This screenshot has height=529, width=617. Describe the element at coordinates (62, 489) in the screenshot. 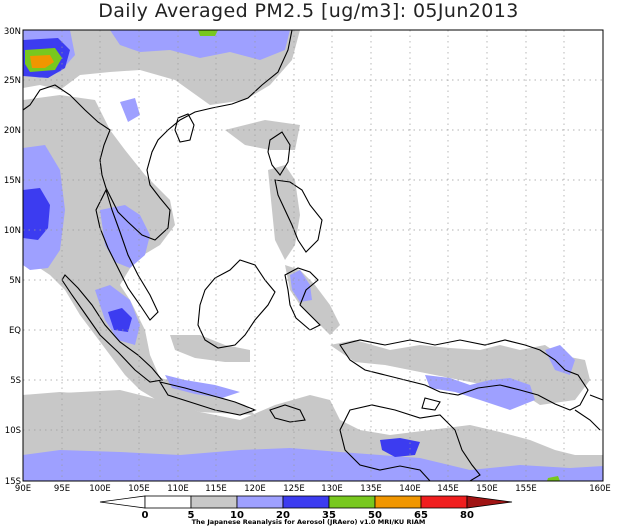

I see `lon-label: 95E` at that location.